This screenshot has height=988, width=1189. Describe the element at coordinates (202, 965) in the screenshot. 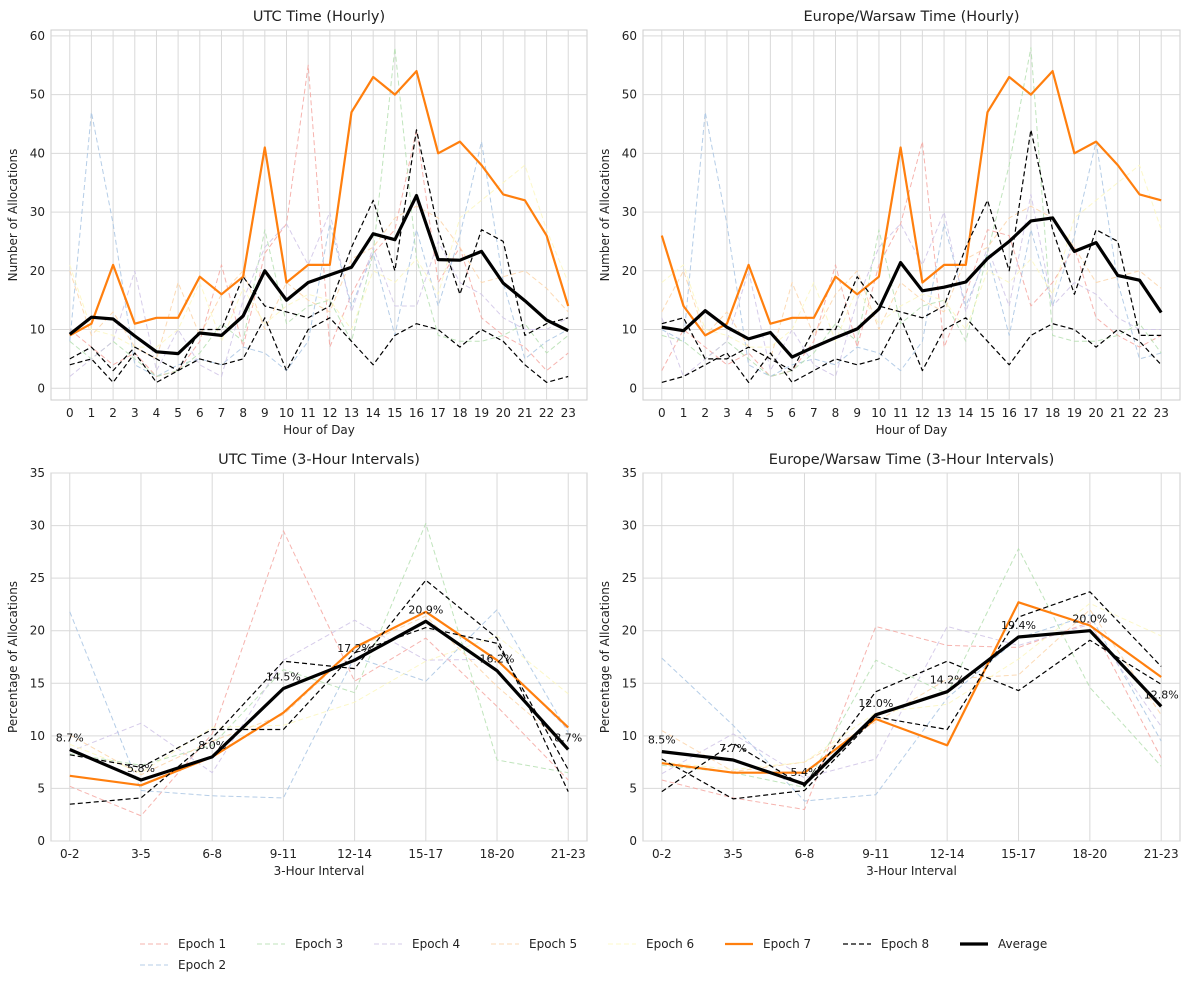

I see `legend-label: Epoch 2` at that location.